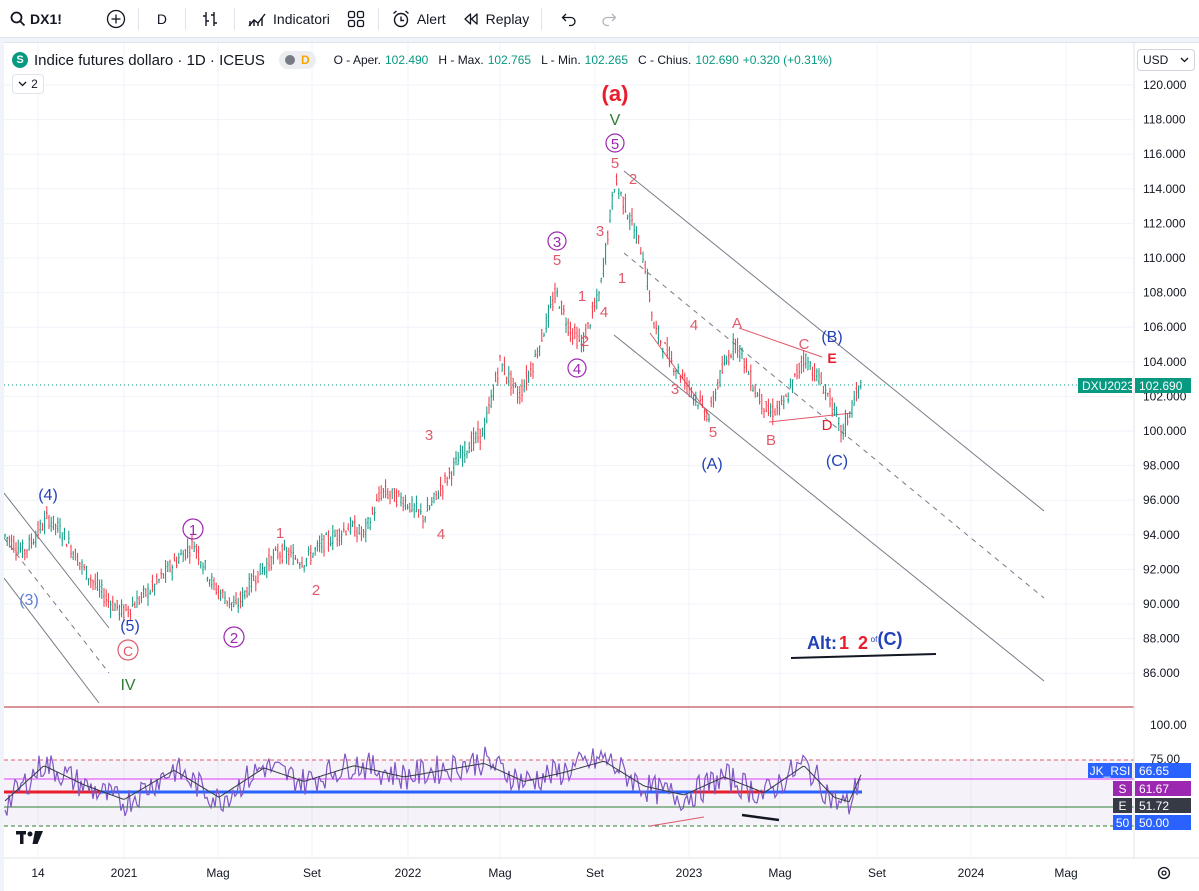  Describe the element at coordinates (496, 19) in the screenshot. I see `replay-button: Replay` at that location.